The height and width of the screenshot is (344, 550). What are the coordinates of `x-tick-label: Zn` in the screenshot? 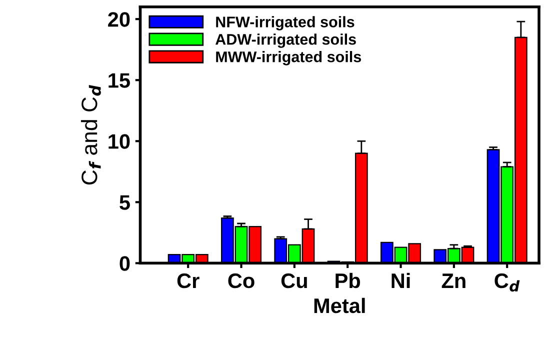 It's located at (454, 281).